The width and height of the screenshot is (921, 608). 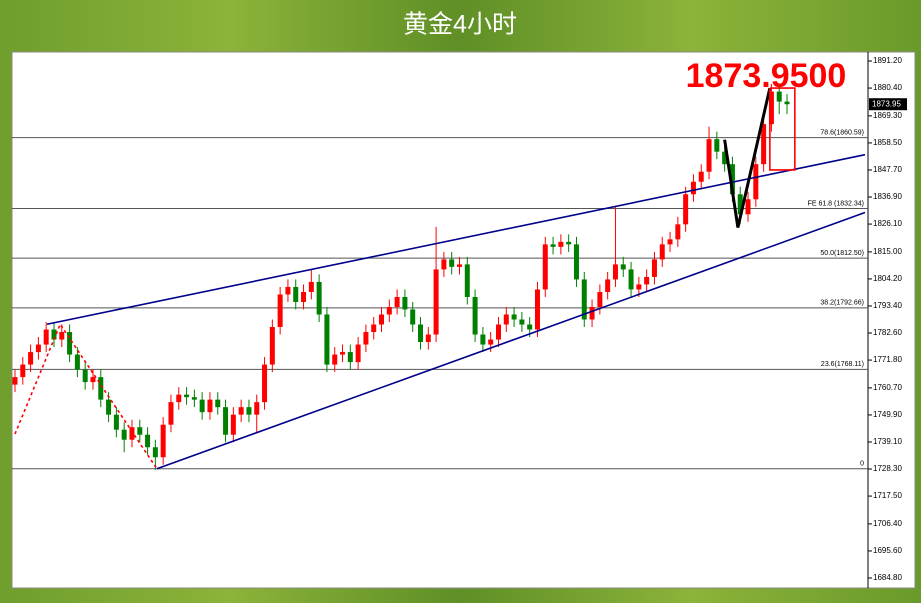 What do you see at coordinates (887, 332) in the screenshot?
I see `y-tick-label: 1782.60` at bounding box center [887, 332].